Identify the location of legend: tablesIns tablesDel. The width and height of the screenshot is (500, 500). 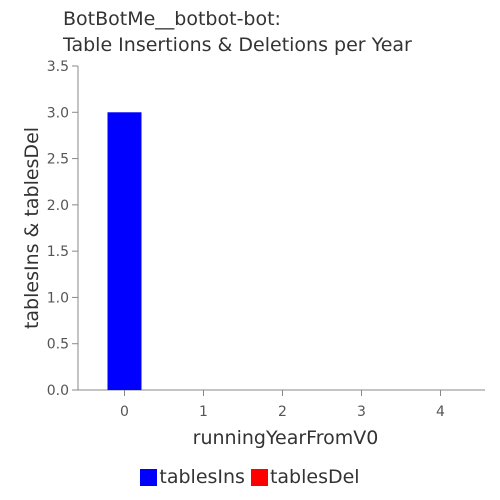
(250, 477).